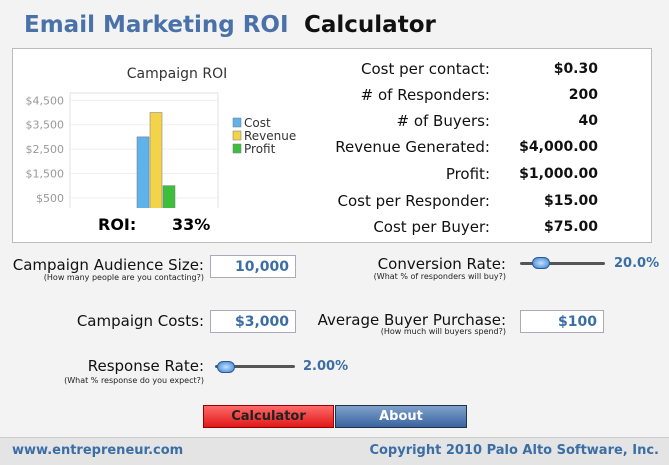  What do you see at coordinates (177, 74) in the screenshot?
I see `chart-title: Campaign ROI` at bounding box center [177, 74].